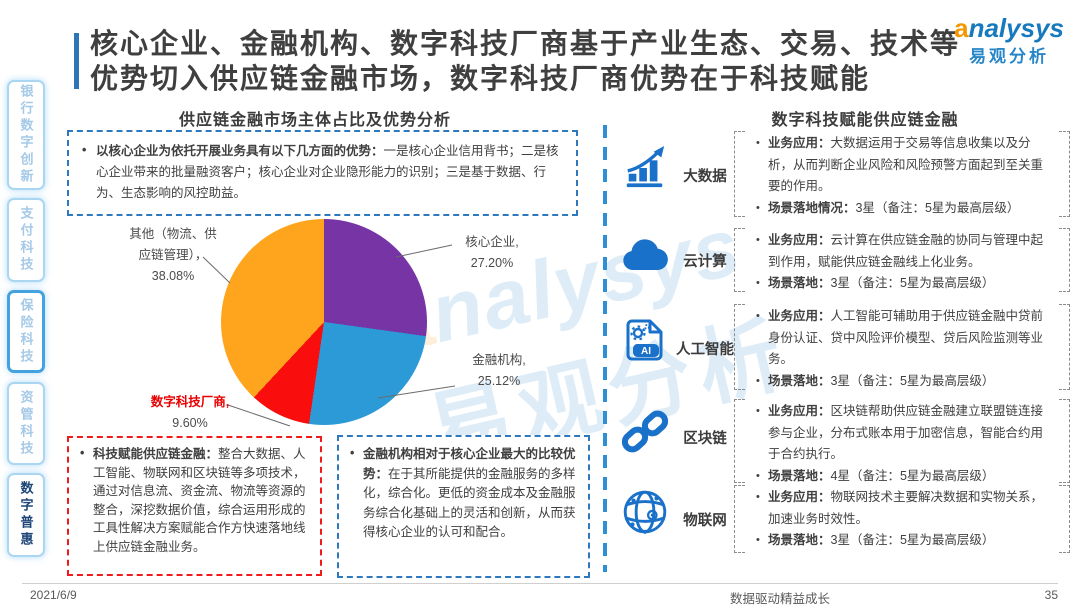  What do you see at coordinates (865, 120) in the screenshot?
I see `digital-tech-section-heading: 数字科技赋能供应链金融` at bounding box center [865, 120].